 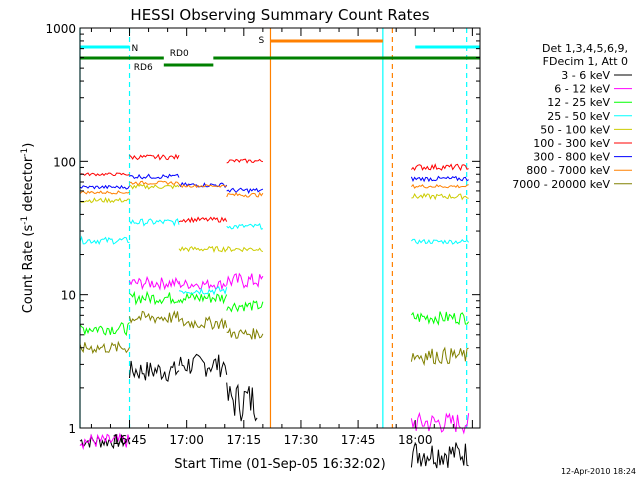 What do you see at coordinates (244, 440) in the screenshot?
I see `x-tick-label-2: 17:15` at bounding box center [244, 440].